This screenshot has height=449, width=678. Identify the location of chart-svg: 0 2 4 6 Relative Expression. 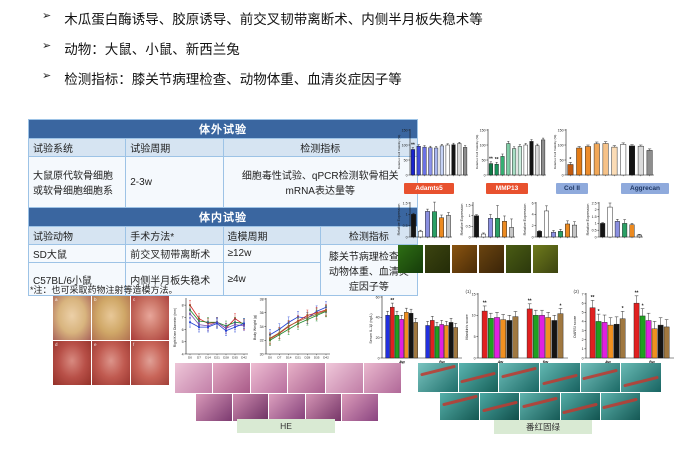
(550, 220).